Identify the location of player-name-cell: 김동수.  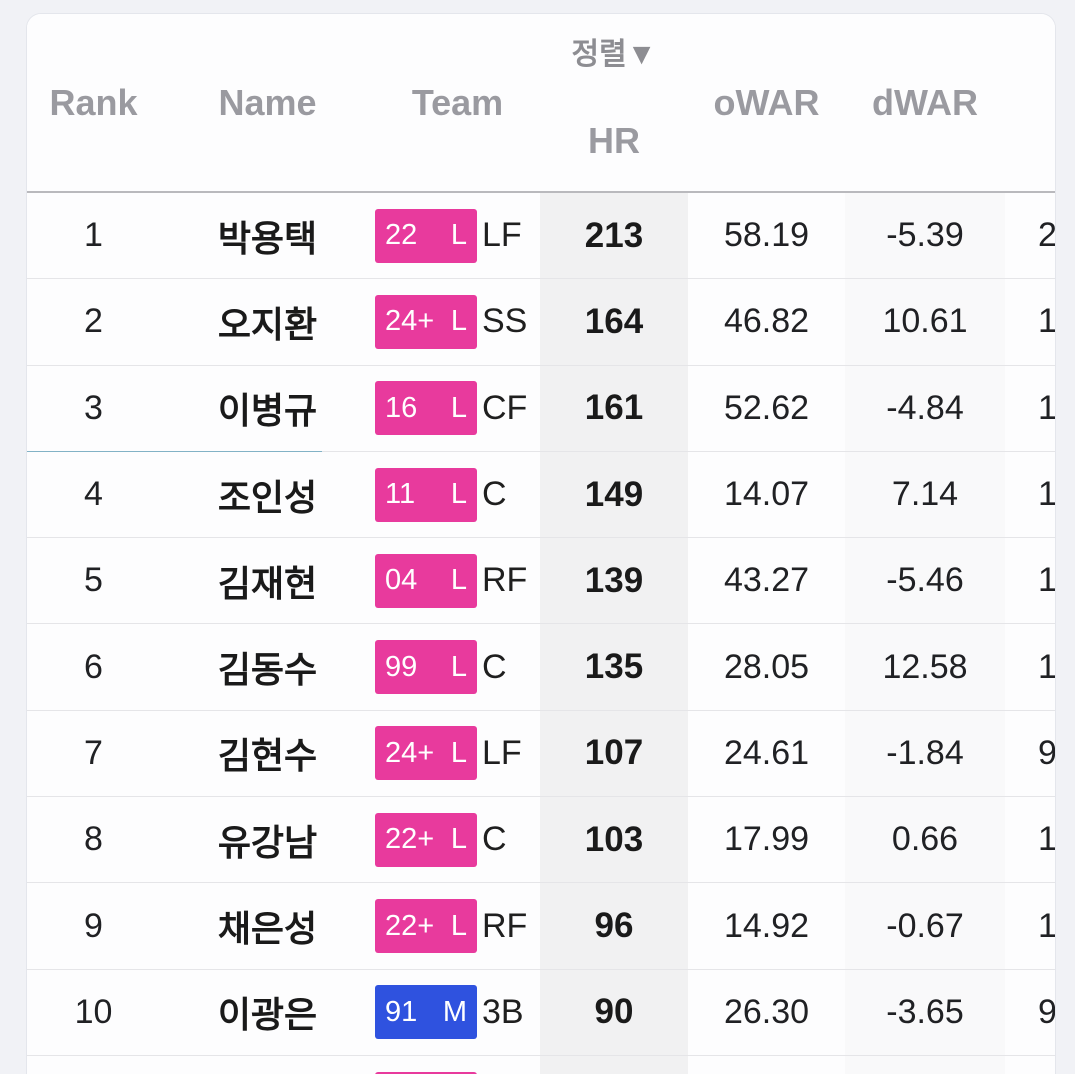
(267, 666).